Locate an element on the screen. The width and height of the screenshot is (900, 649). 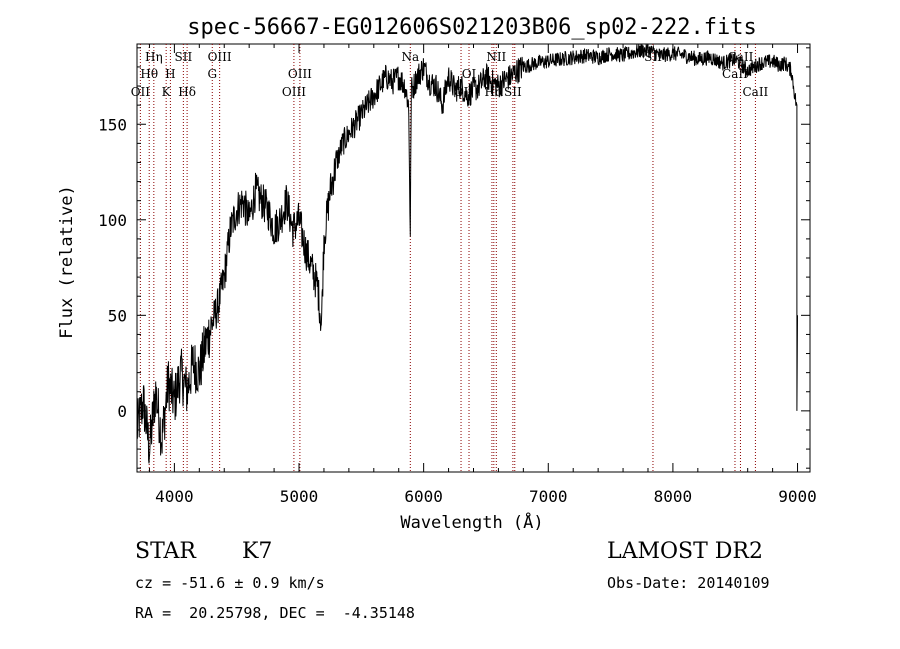
line-label: K is located at coordinates (167, 92).